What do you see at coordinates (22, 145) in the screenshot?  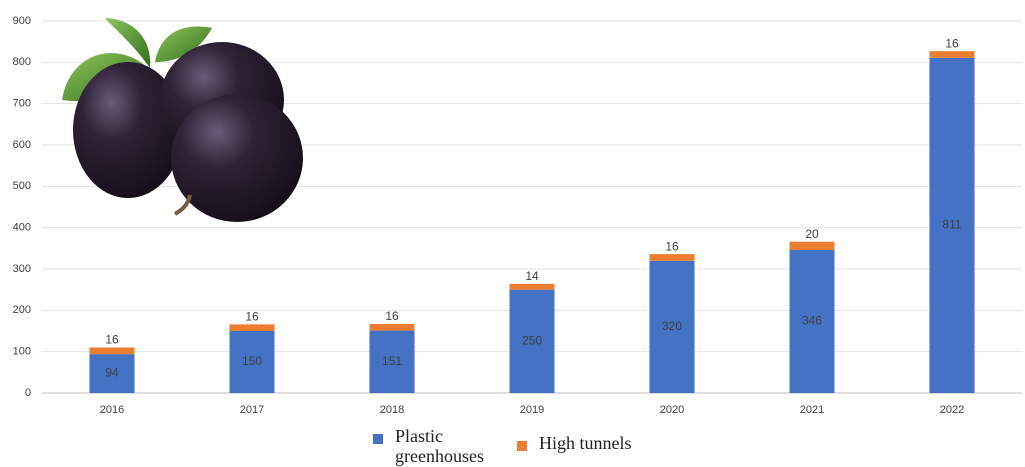 I see `y-tick-label: 600` at bounding box center [22, 145].